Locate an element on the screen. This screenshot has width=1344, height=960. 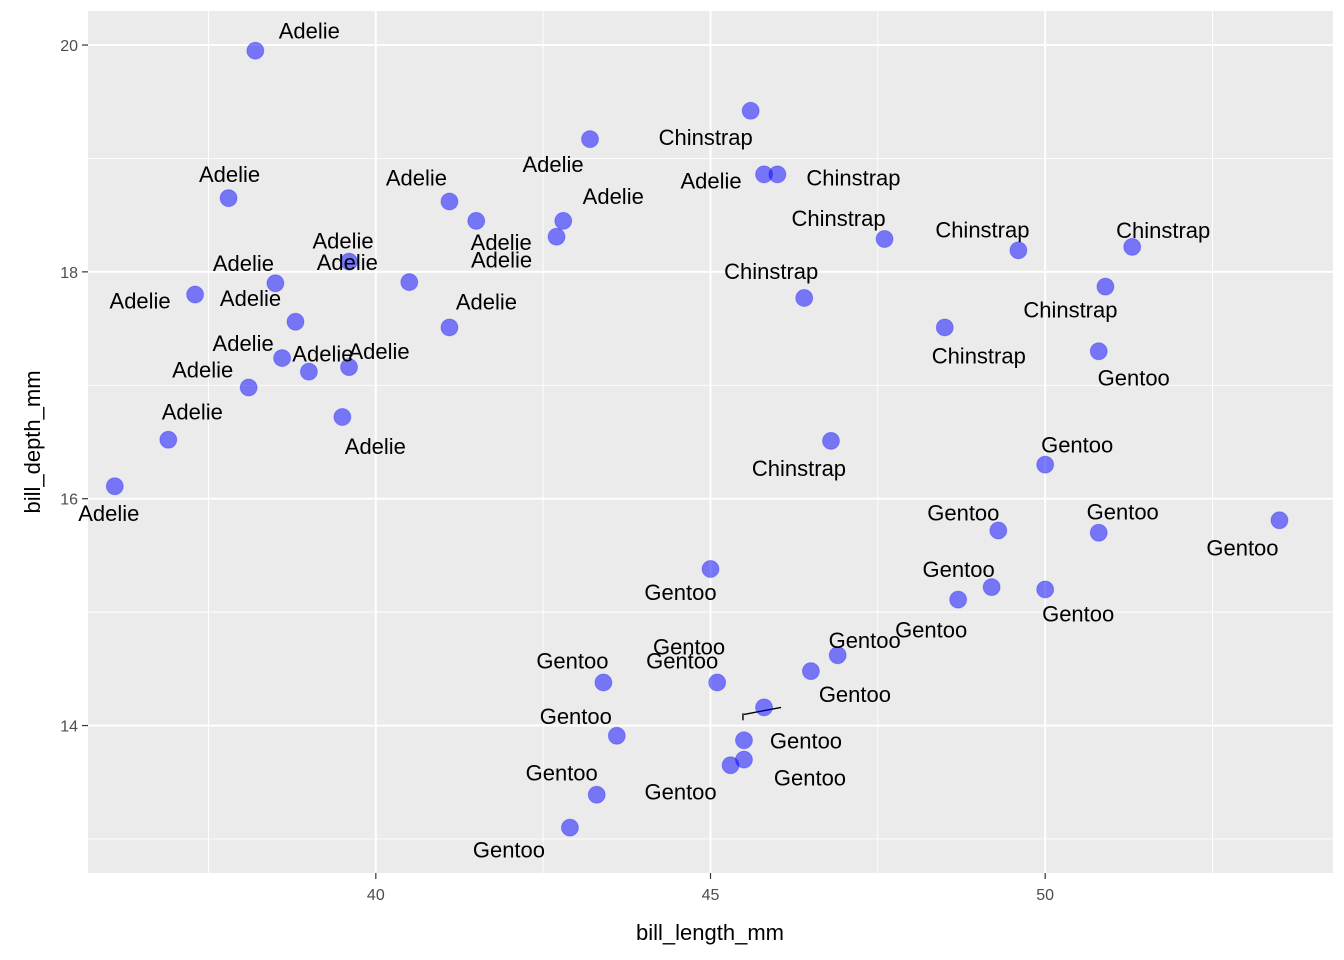
x-tick-label: 45 is located at coordinates (711, 895).